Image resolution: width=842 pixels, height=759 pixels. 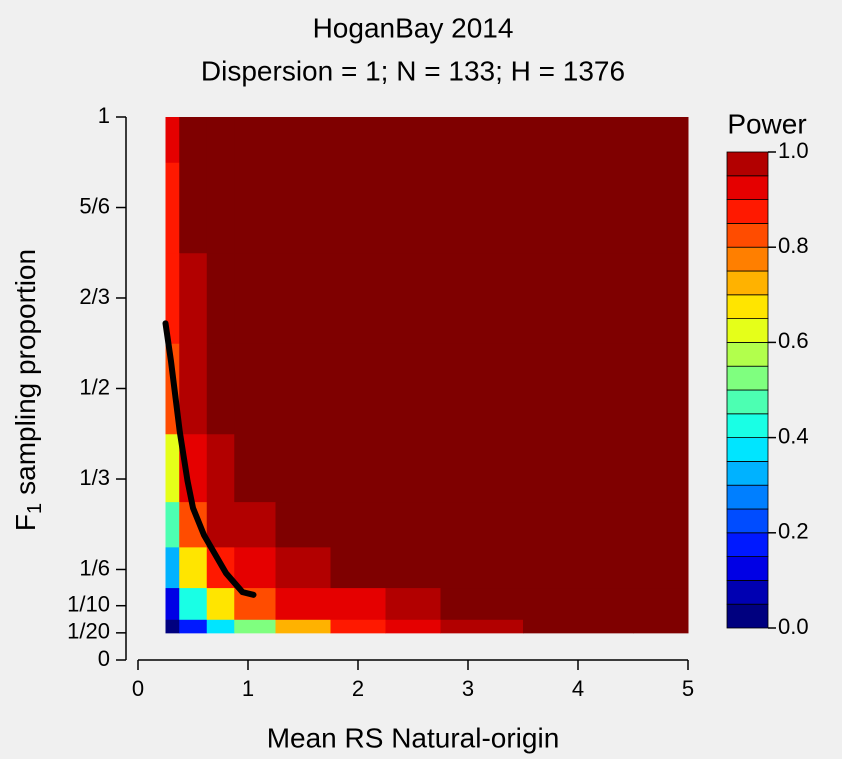 I want to click on colorbar-tick-label: 0.6, so click(x=793, y=340).